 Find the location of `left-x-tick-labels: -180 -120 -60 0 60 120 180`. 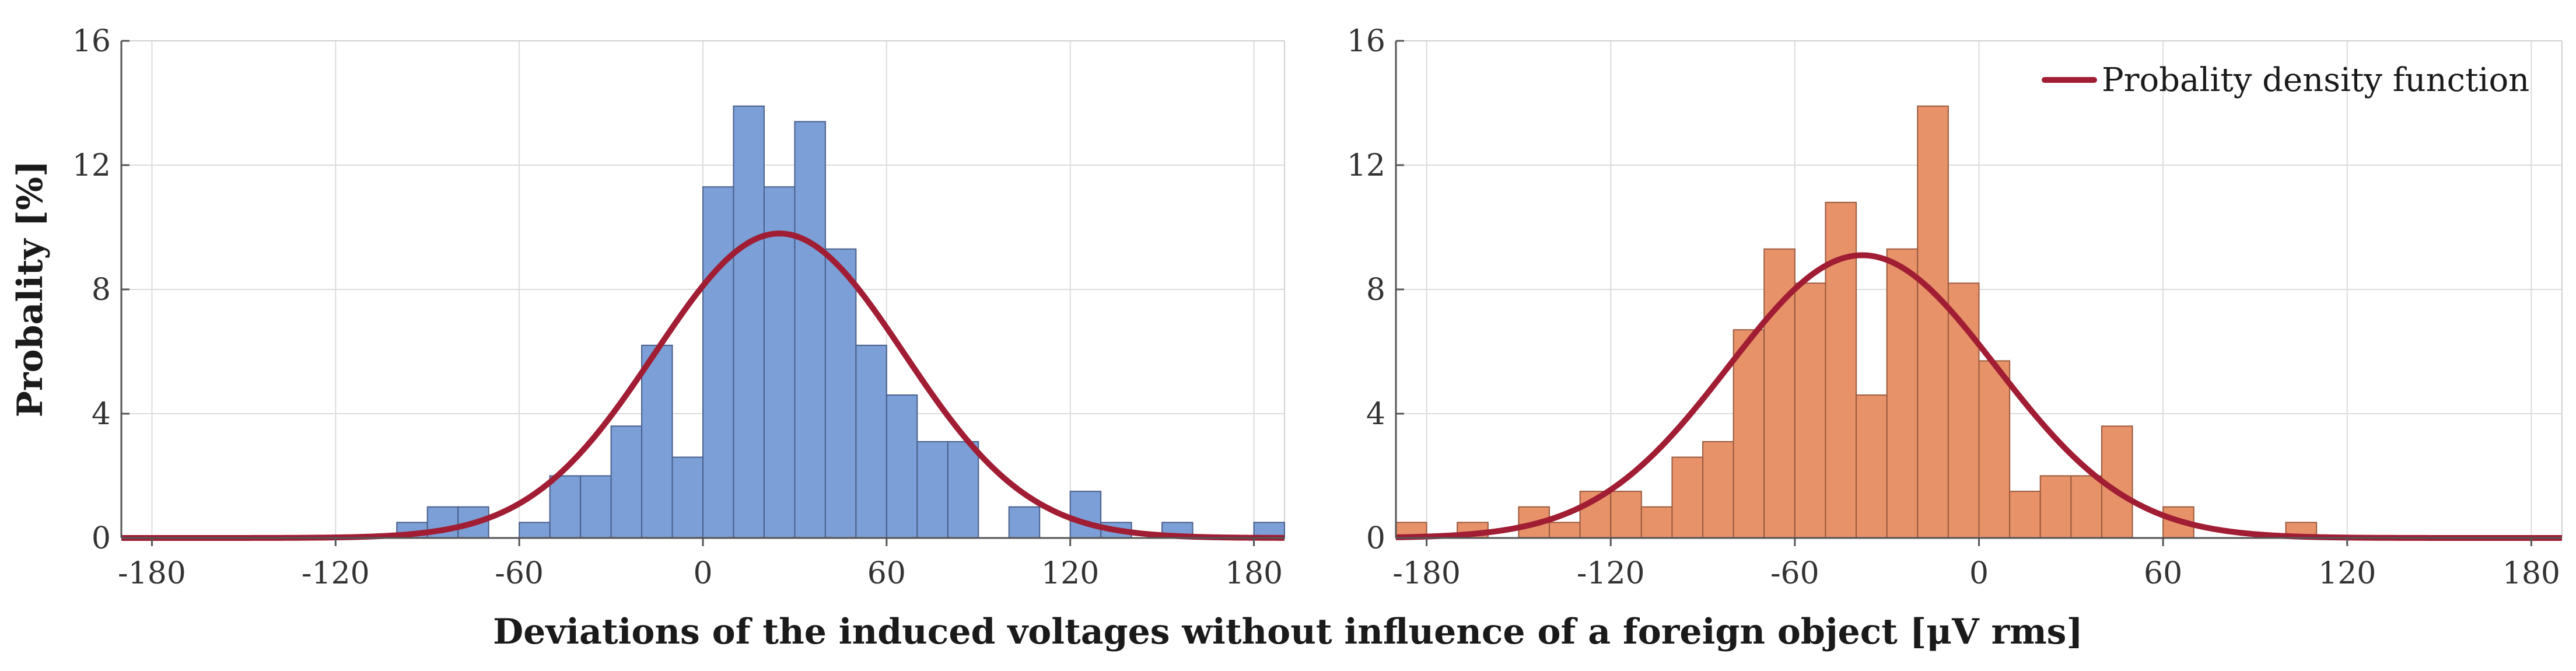

left-x-tick-labels: -180 -120 -60 0 60 120 180 is located at coordinates (701, 573).